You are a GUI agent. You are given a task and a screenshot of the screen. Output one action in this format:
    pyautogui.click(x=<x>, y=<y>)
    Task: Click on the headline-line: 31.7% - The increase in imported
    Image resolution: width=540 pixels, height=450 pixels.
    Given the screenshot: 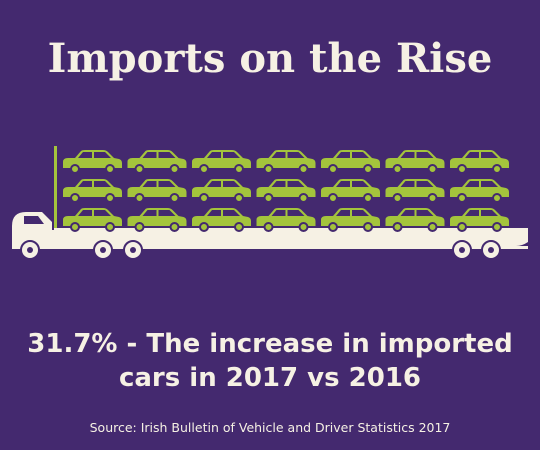 What is the action you would take?
    pyautogui.click(x=269, y=344)
    